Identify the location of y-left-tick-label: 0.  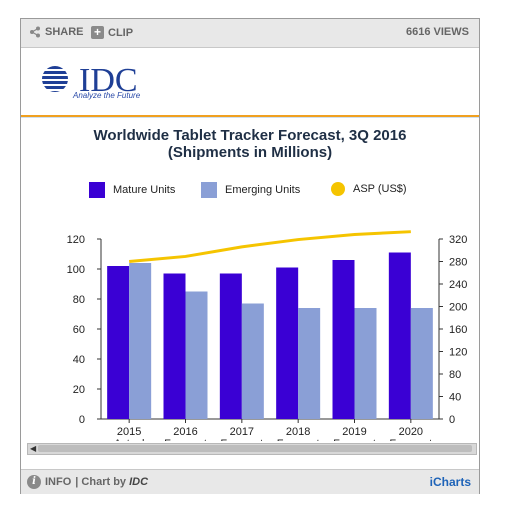
(82, 420).